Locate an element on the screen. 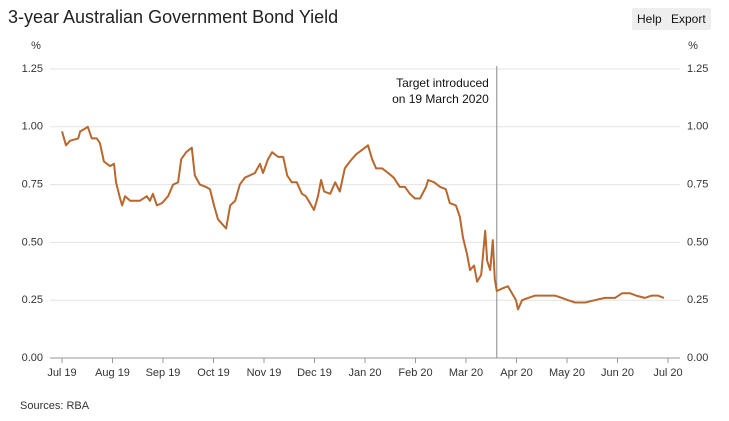  x-tick-label: Jul 19 is located at coordinates (61, 373).